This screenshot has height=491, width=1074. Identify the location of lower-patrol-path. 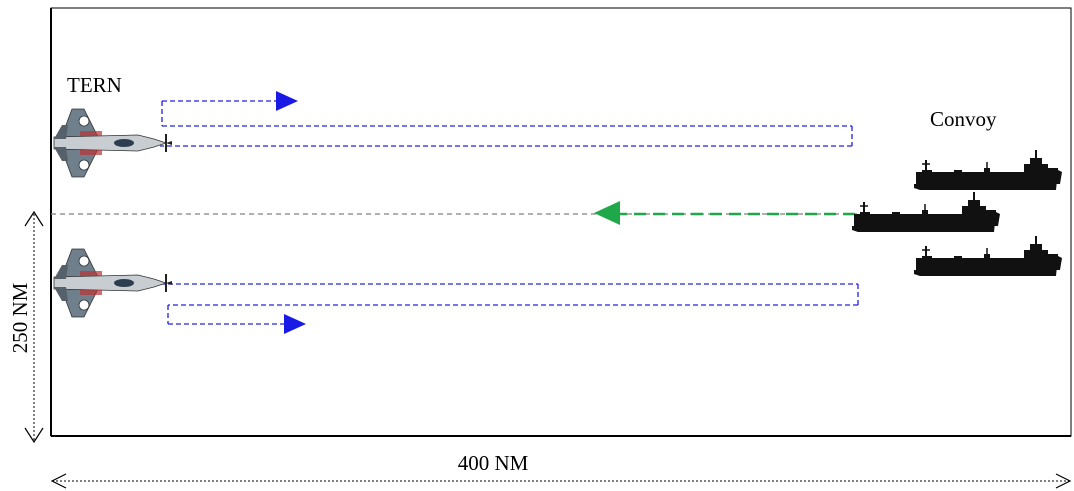
(509, 304).